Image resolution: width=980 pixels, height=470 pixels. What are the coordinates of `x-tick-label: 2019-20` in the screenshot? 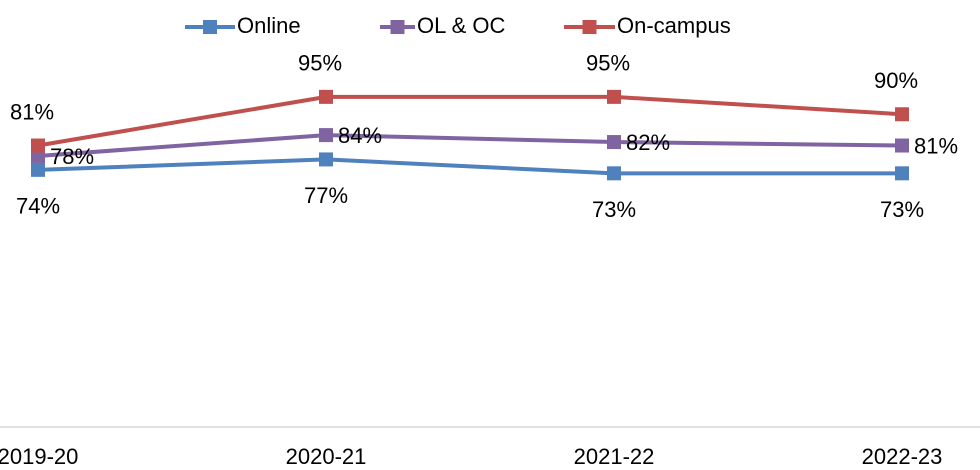 It's located at (39, 456).